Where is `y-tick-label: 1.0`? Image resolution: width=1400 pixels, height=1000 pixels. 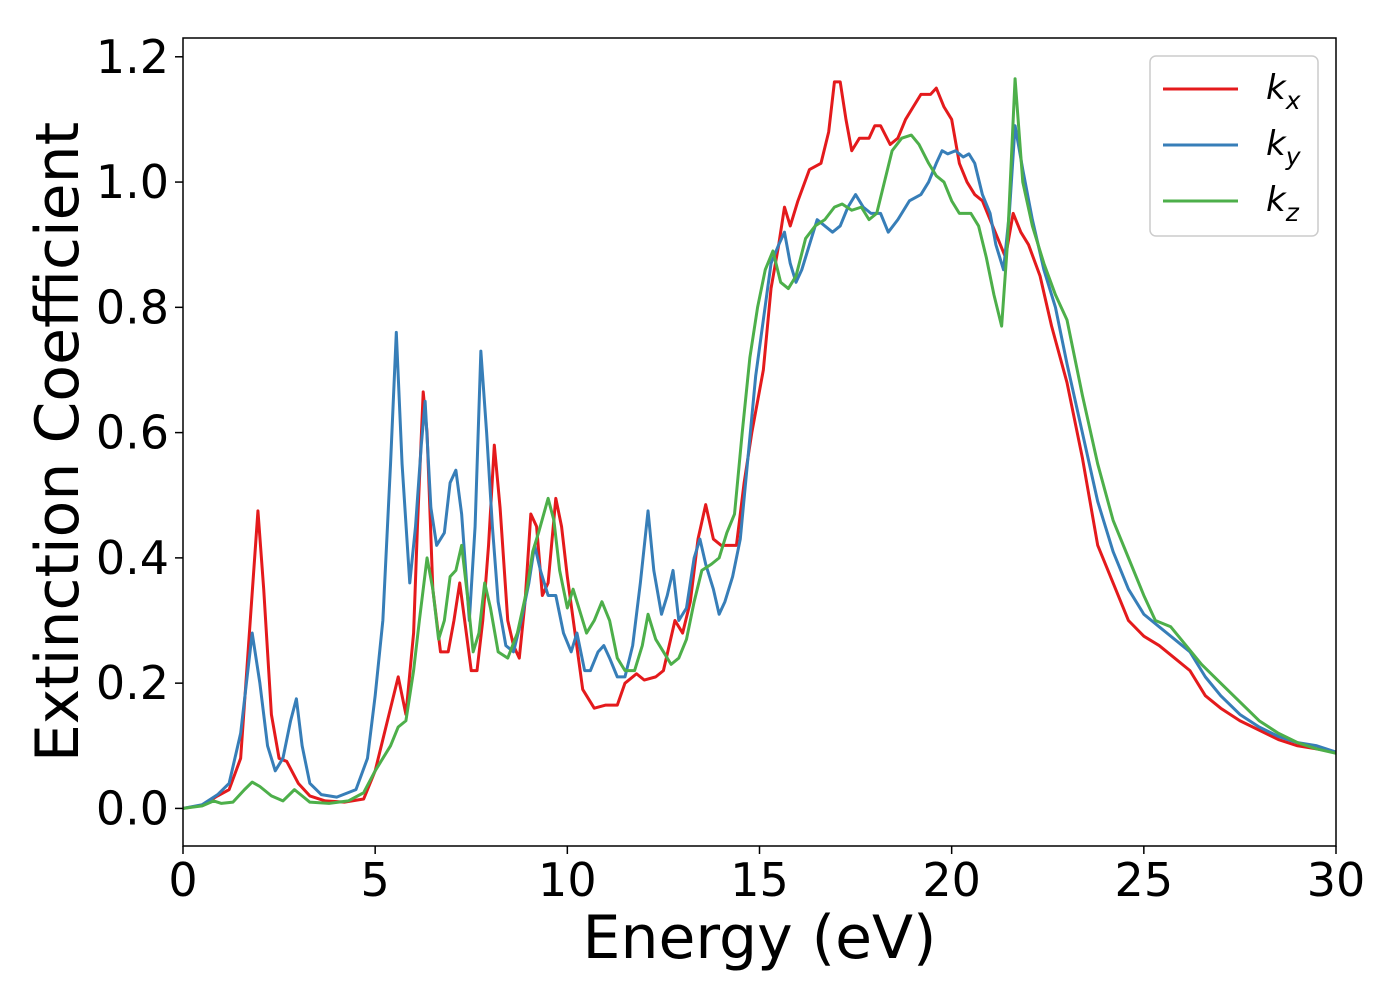
y-tick-label: 1.0 is located at coordinates (132, 182).